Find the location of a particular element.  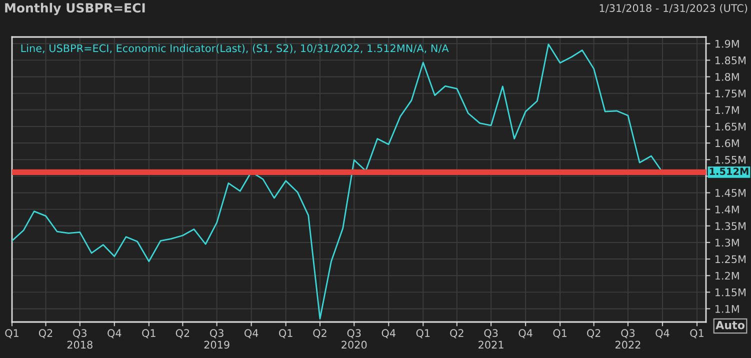

x-tick-label: Q3 2018 is located at coordinates (79, 339).